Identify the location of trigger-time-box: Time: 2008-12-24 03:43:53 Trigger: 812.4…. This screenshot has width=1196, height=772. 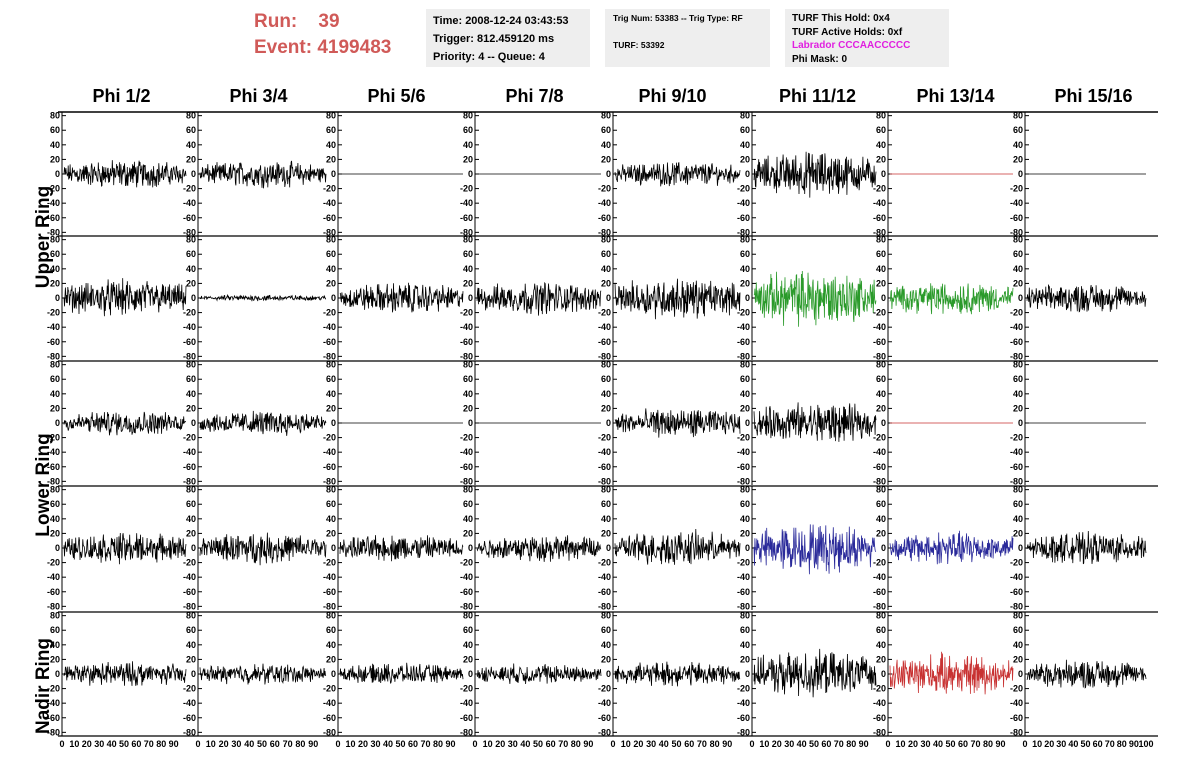
(508, 38).